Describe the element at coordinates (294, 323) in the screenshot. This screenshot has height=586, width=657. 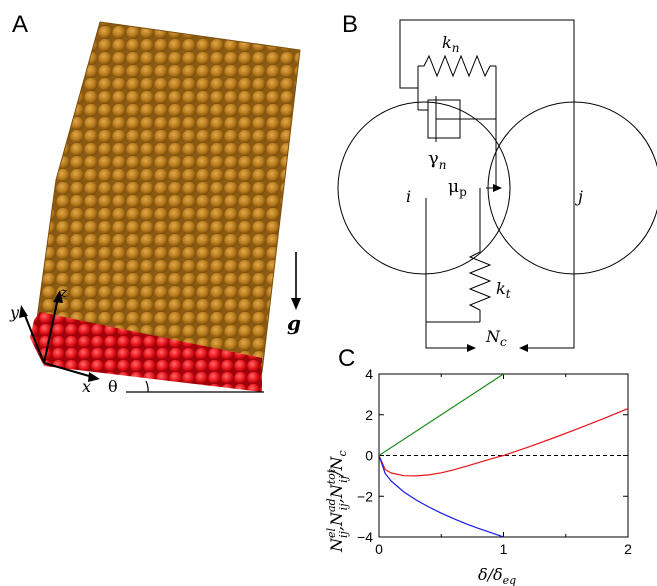
I see `gravity-label: g` at that location.